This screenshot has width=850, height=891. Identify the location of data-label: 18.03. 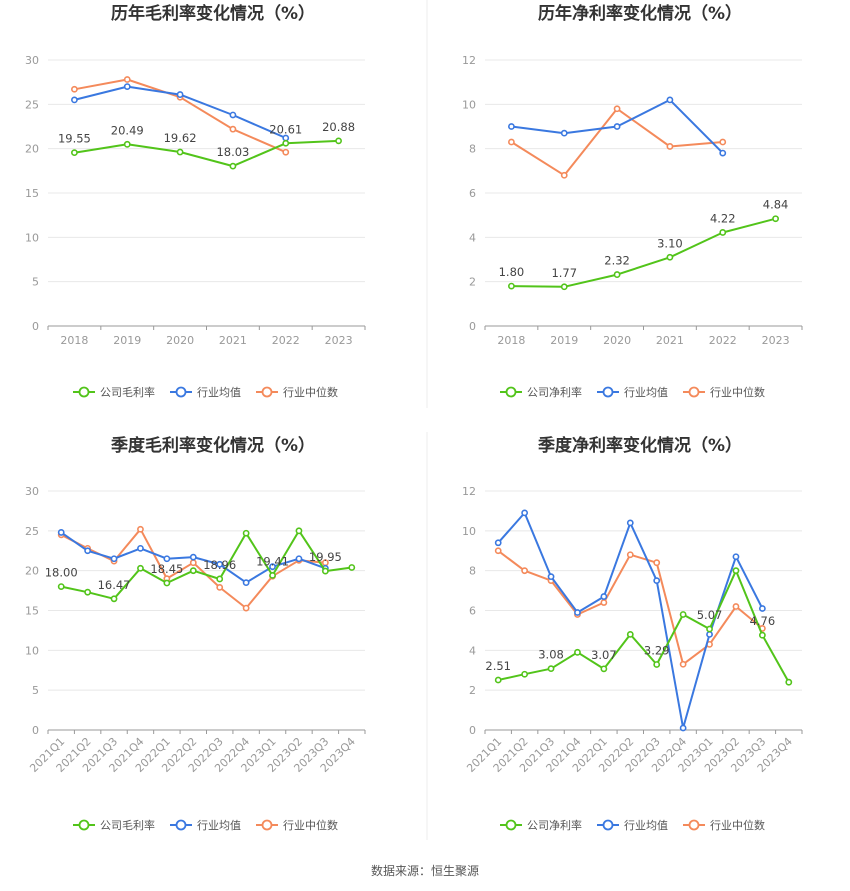
(232, 152).